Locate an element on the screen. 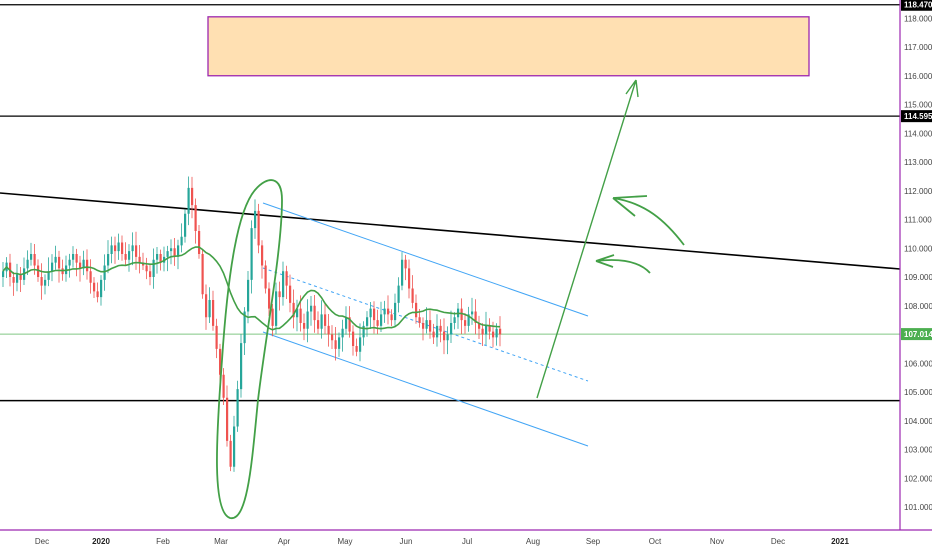 The height and width of the screenshot is (550, 932). price-label-current-text: 107.014 is located at coordinates (918, 334).